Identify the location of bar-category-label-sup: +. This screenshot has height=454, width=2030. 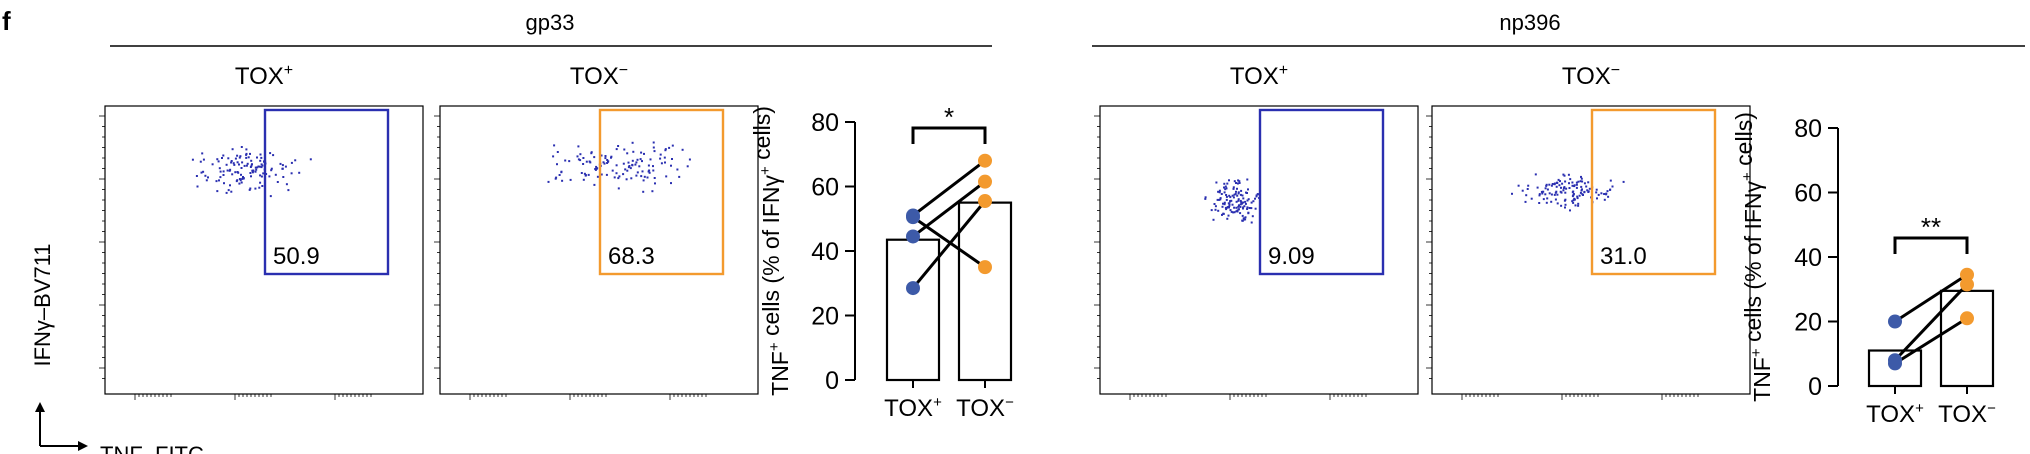
(937, 402).